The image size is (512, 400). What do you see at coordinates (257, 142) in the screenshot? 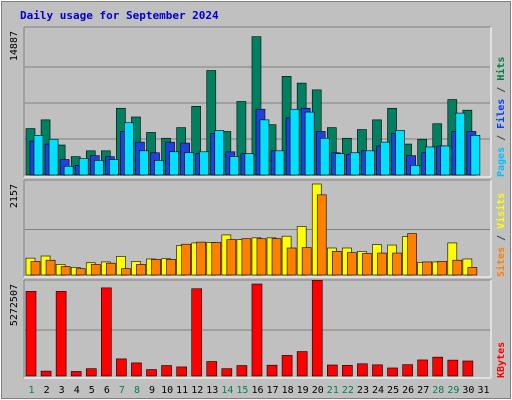
I see `series-pages` at bounding box center [257, 142].